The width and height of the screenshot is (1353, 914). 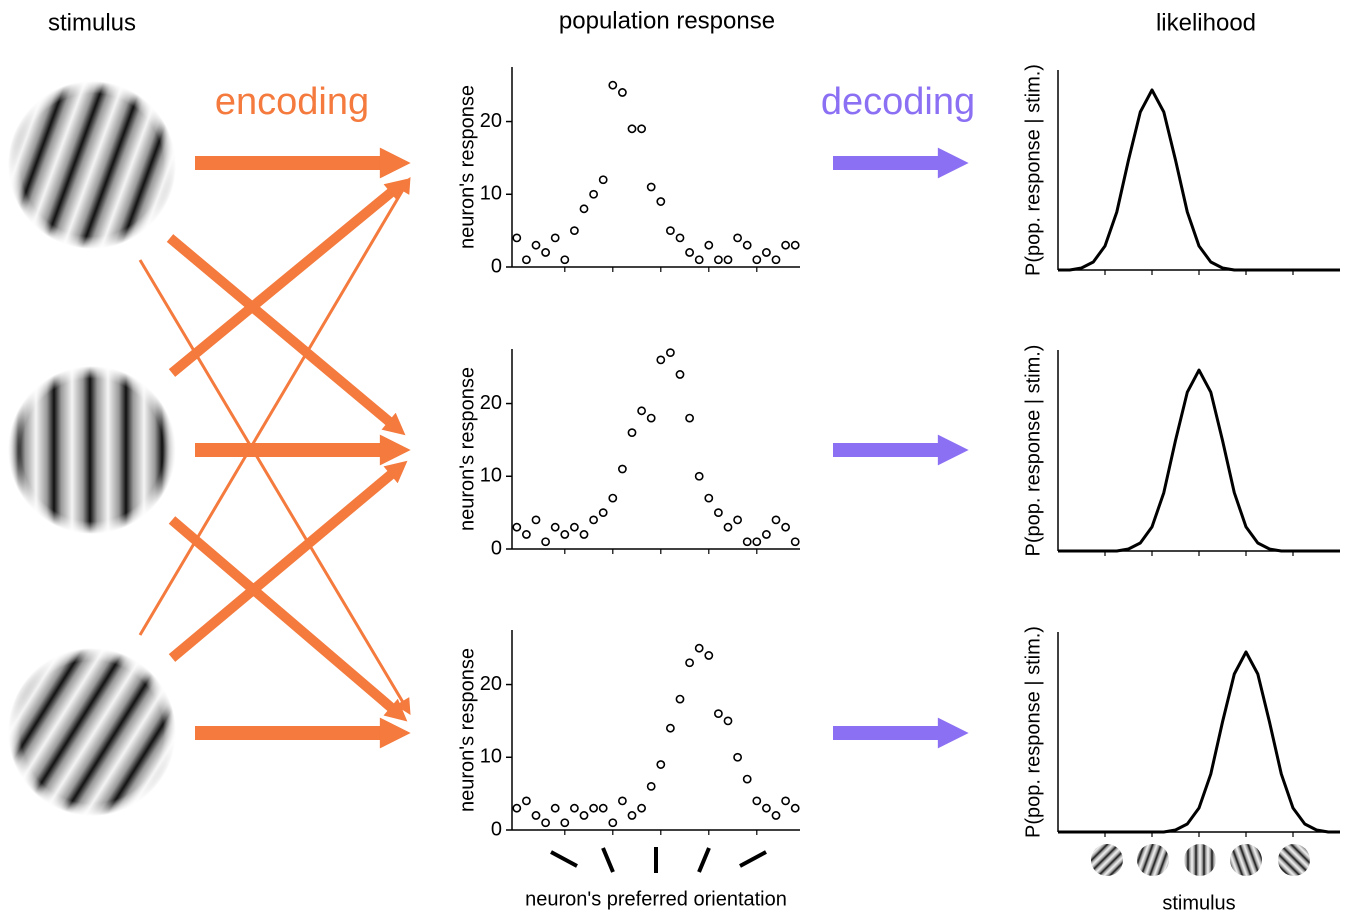 What do you see at coordinates (898, 102) in the screenshot?
I see `decoding-label: decoding` at bounding box center [898, 102].